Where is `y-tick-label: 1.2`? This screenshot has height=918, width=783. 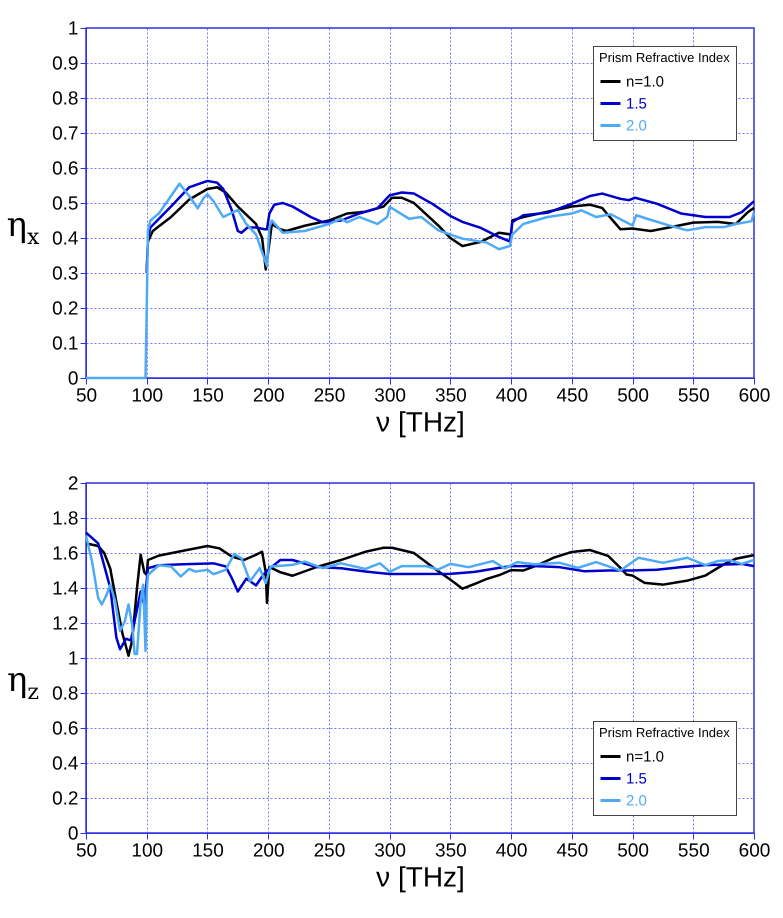 y-tick-label: 1.2 is located at coordinates (65, 623).